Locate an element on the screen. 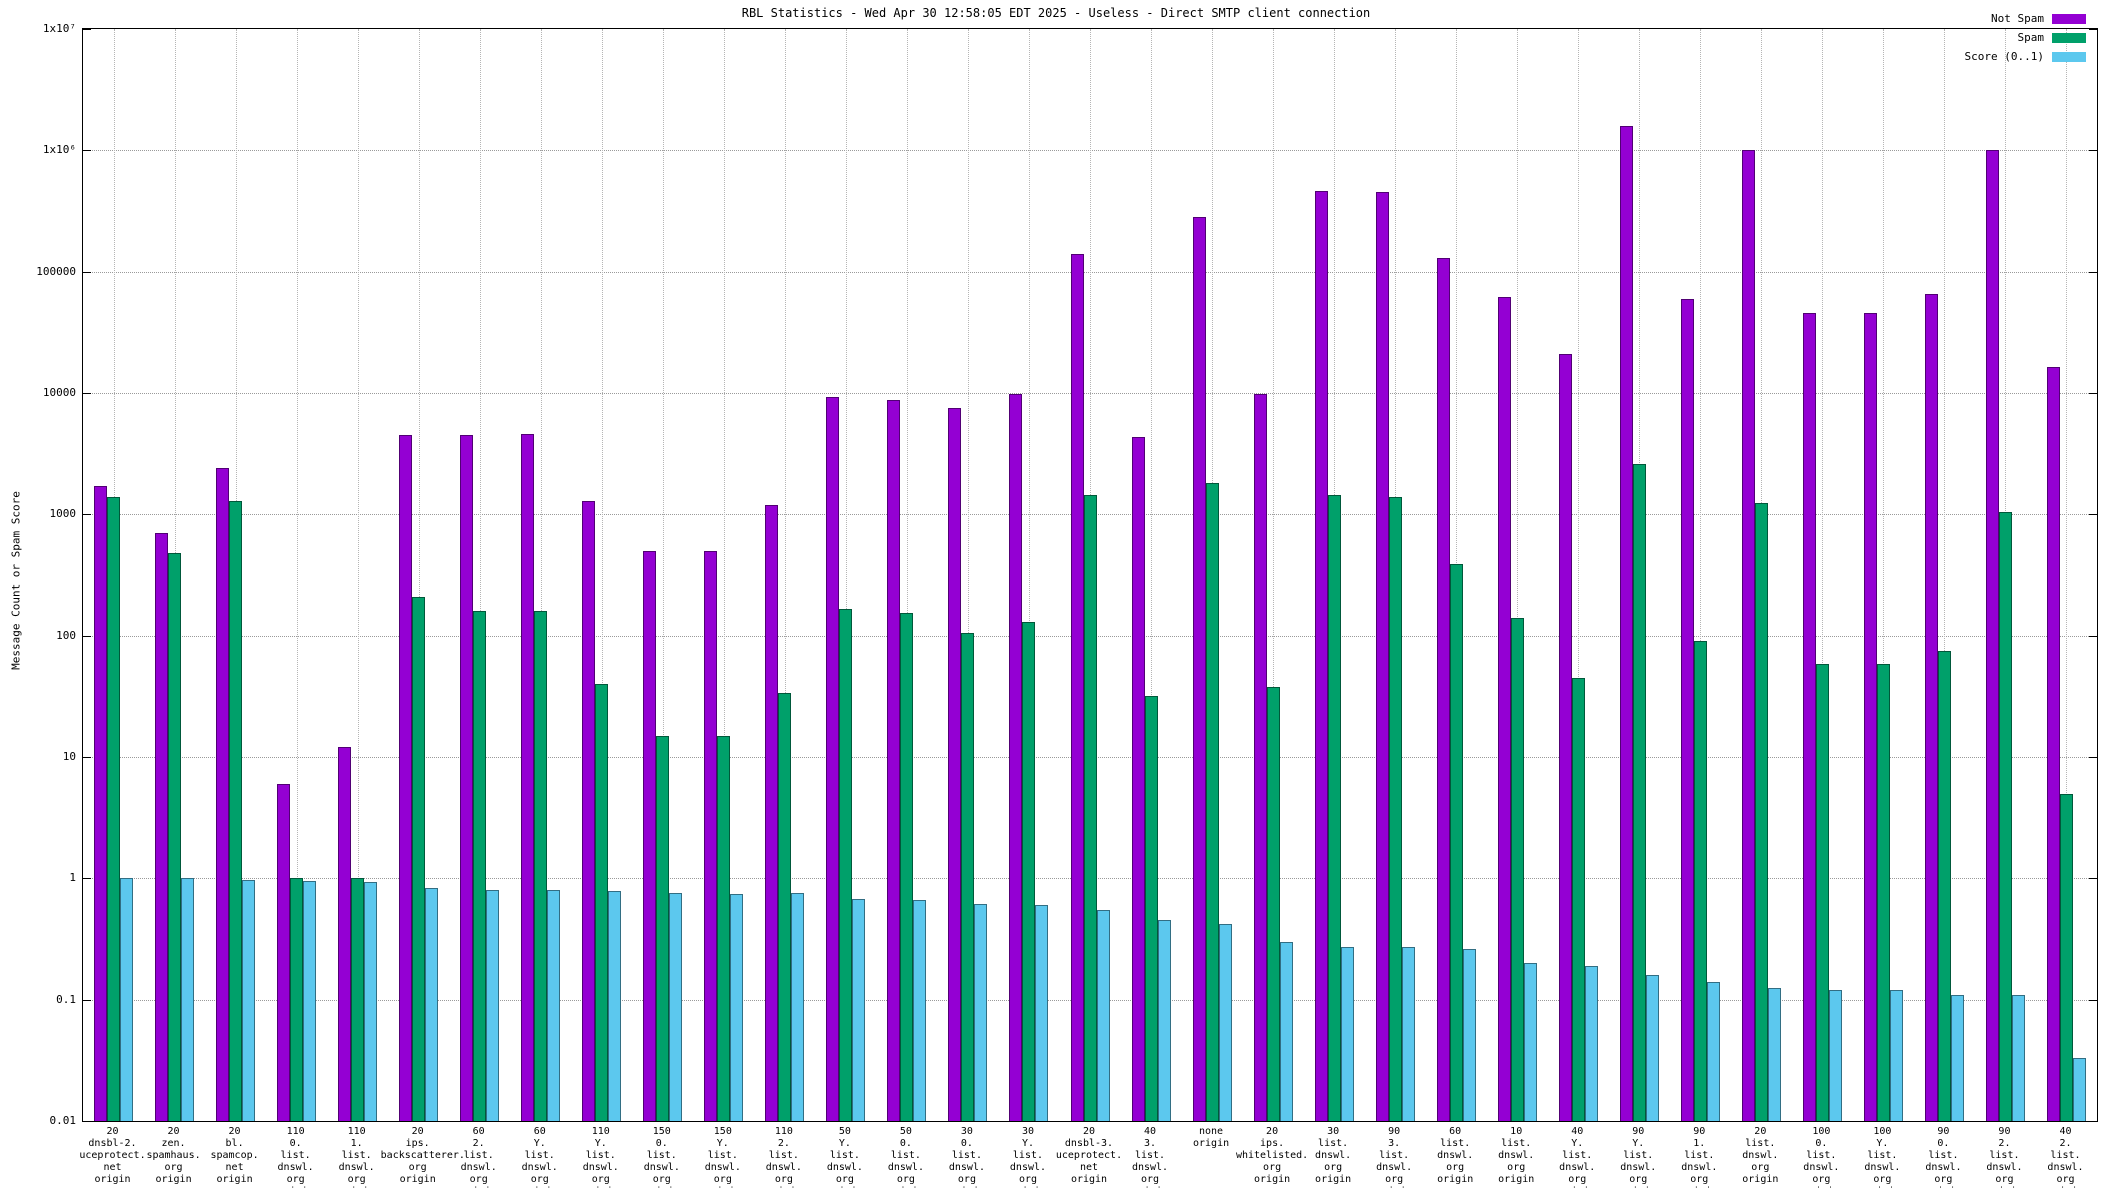 The width and height of the screenshot is (2112, 1188). x-tick-label: 20 dnsbl-3. uceprotect. net origin is located at coordinates (1089, 1156).